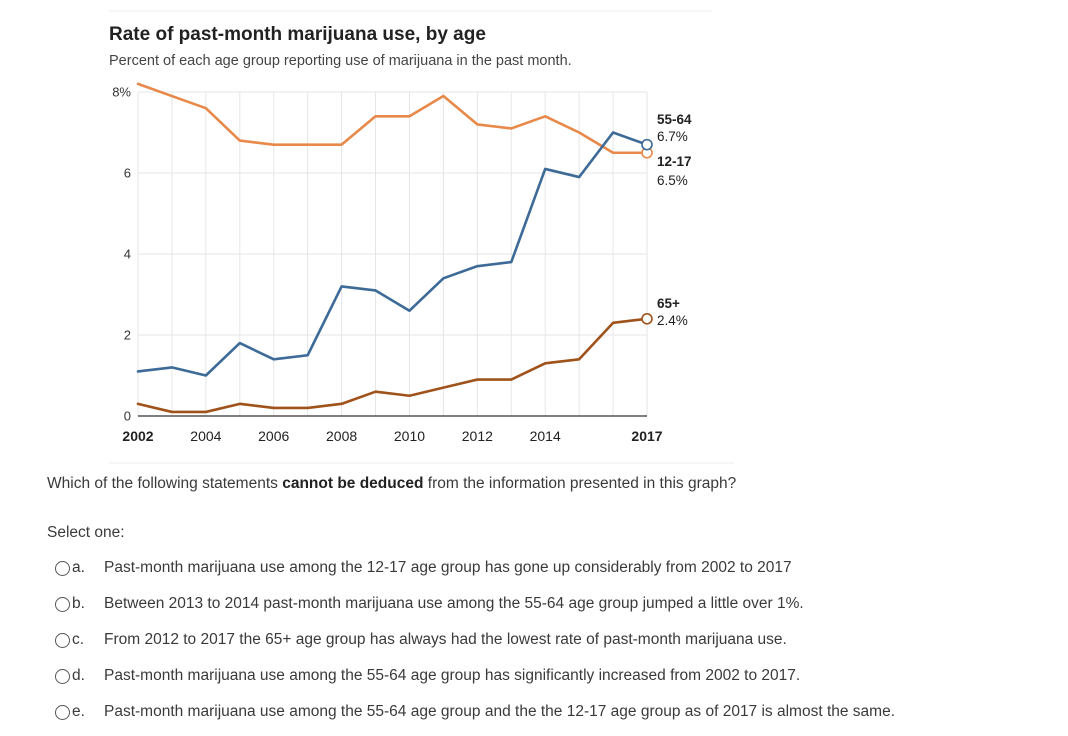 The height and width of the screenshot is (736, 1068). Describe the element at coordinates (273, 436) in the screenshot. I see `x-tick-label: 2006` at that location.